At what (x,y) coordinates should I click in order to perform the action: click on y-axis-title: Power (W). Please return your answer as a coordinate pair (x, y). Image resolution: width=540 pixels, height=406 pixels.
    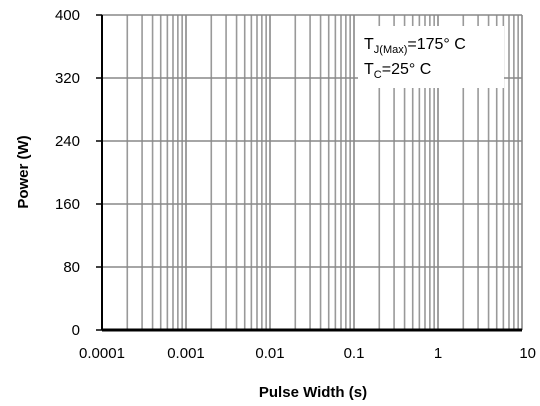
    Looking at the image, I should click on (23, 171).